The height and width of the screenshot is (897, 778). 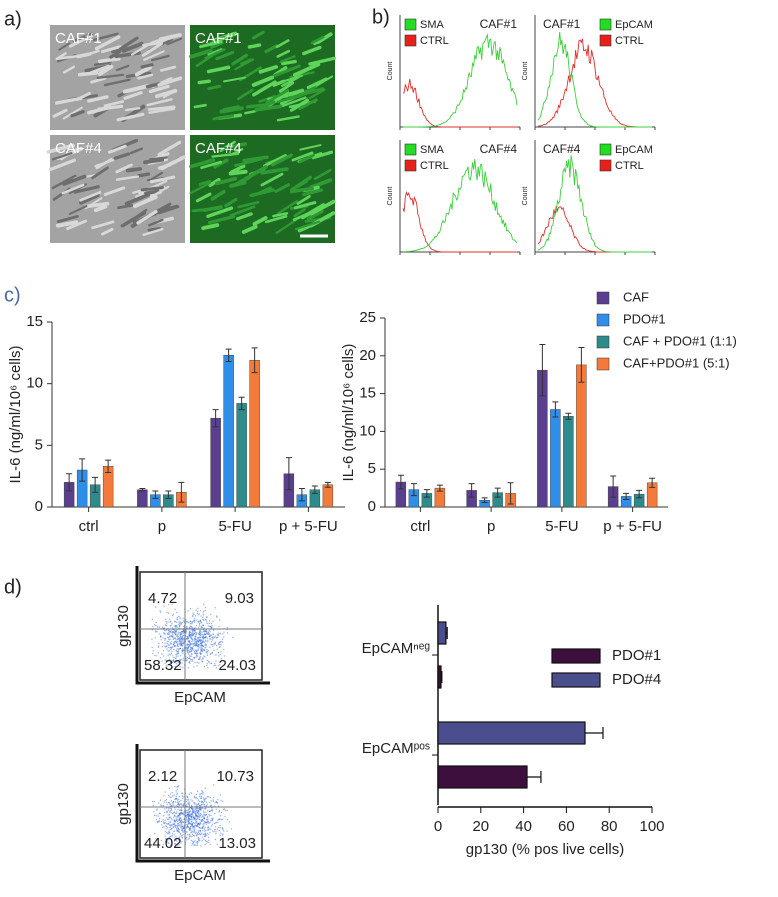 I want to click on legend-label: PDO#1, so click(x=644, y=318).